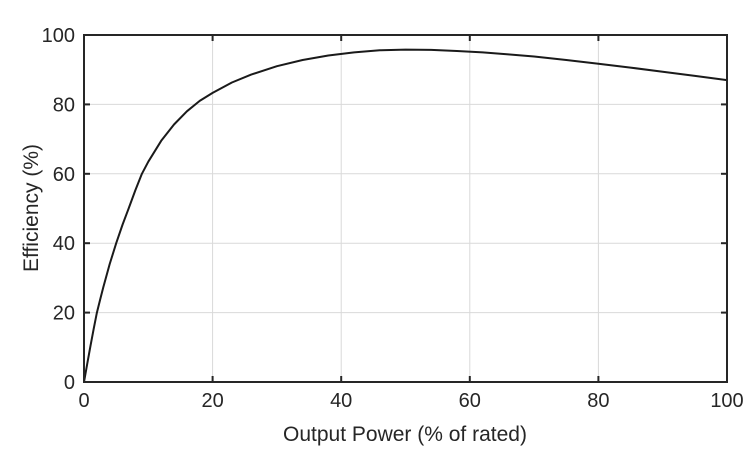  What do you see at coordinates (212, 401) in the screenshot?
I see `x-tick-label: 20` at bounding box center [212, 401].